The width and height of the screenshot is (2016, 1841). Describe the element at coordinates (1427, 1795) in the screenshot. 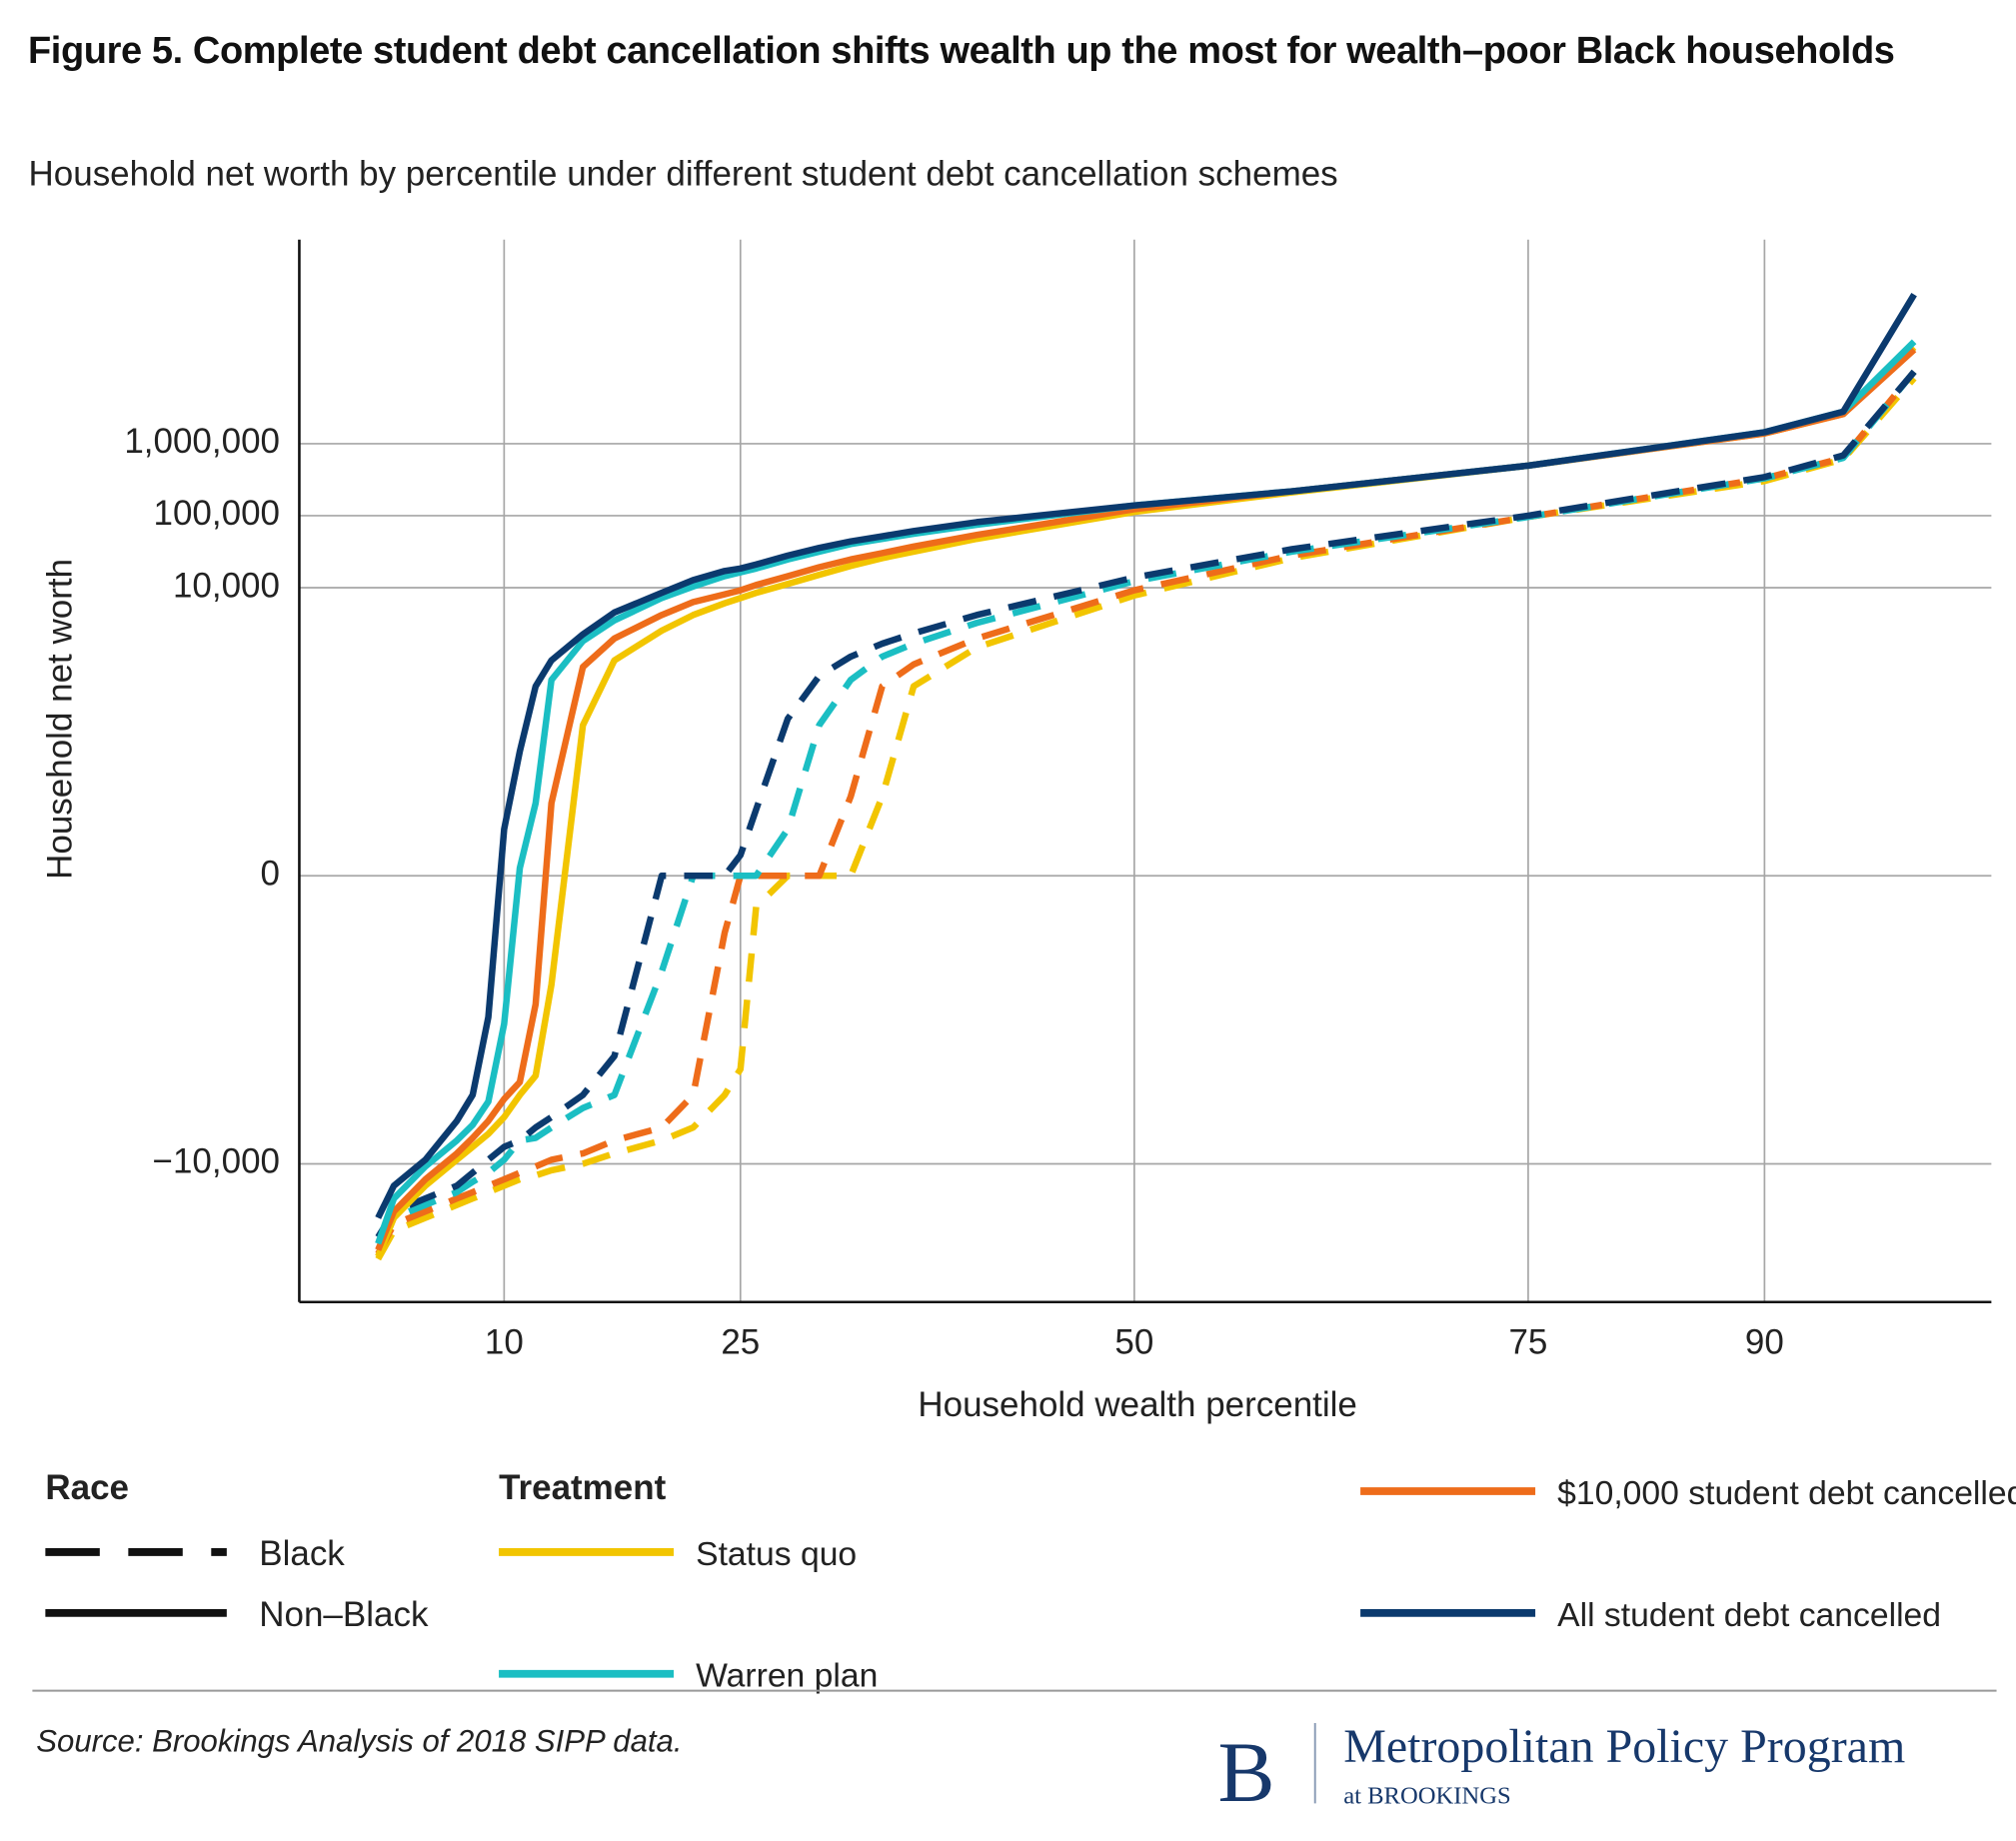

I see `logo-sub: at BROOKINGS` at that location.